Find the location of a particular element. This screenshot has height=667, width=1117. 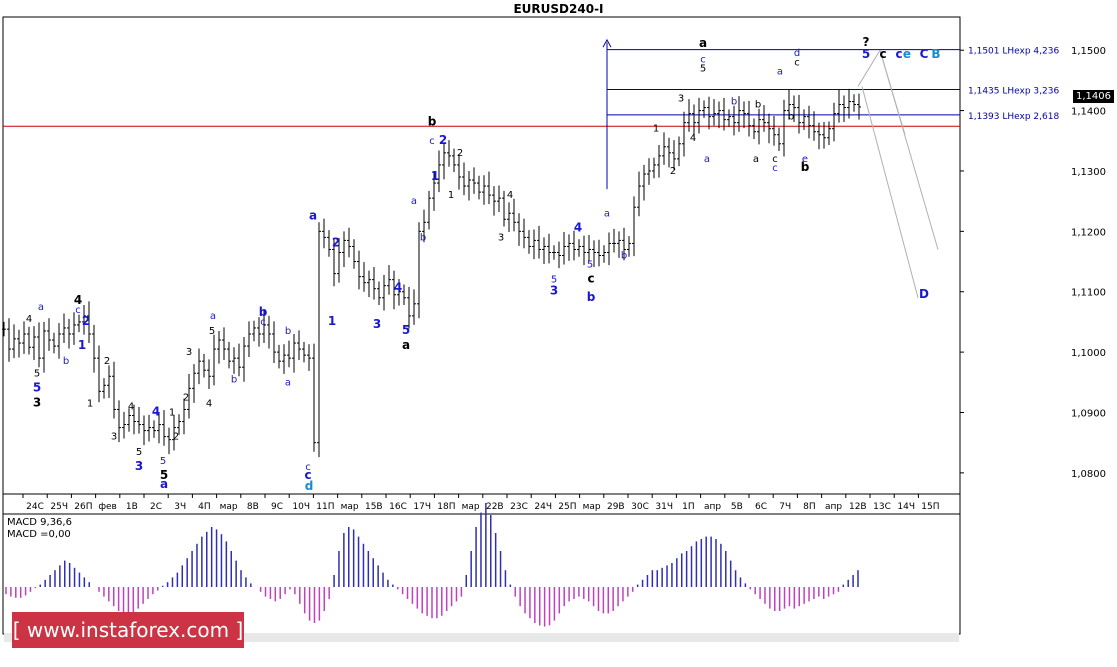

wave-label: B is located at coordinates (935, 54).